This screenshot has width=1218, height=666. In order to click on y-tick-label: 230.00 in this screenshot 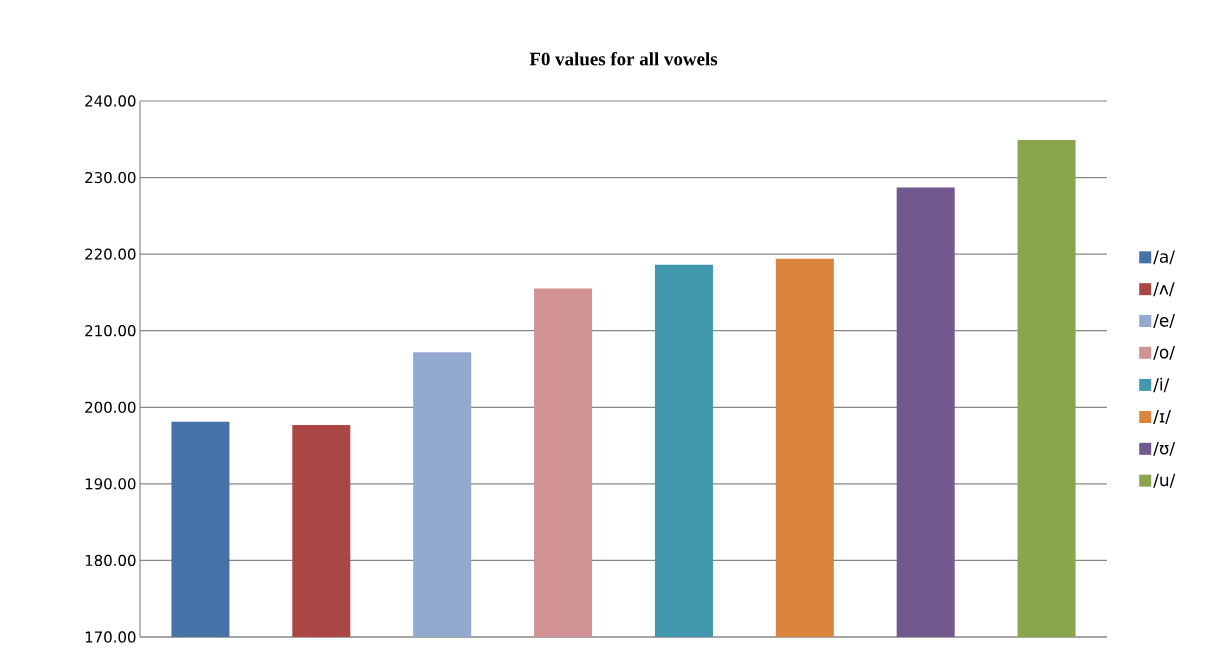, I will do `click(110, 177)`.